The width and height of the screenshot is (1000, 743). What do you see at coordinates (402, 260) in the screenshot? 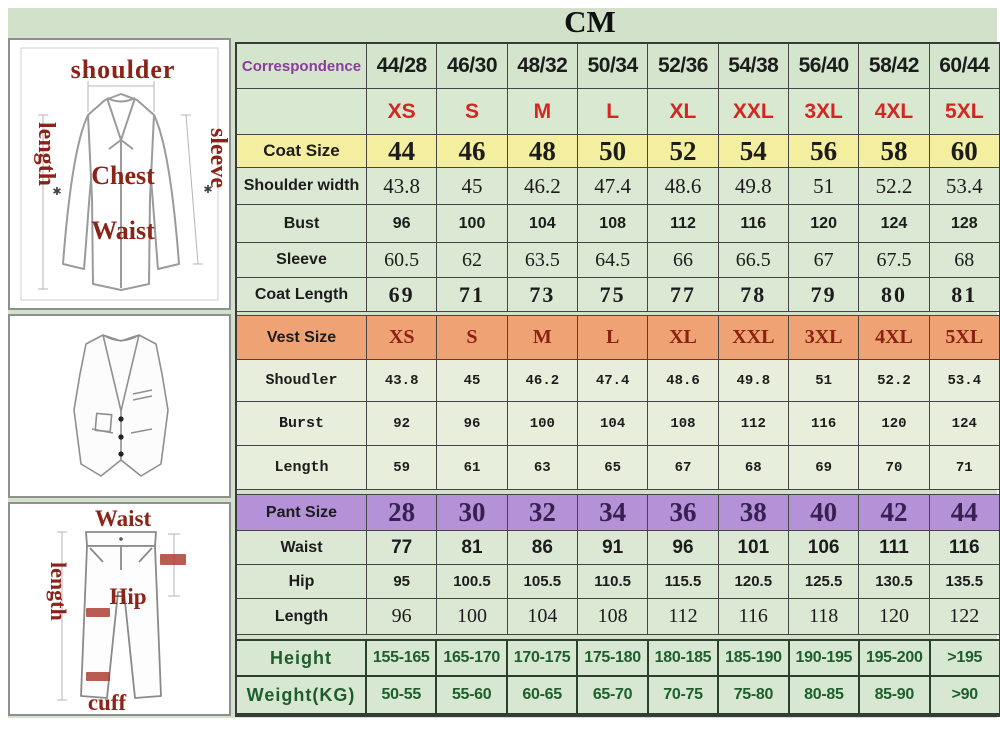
I see `table-cell: 60.5` at bounding box center [402, 260].